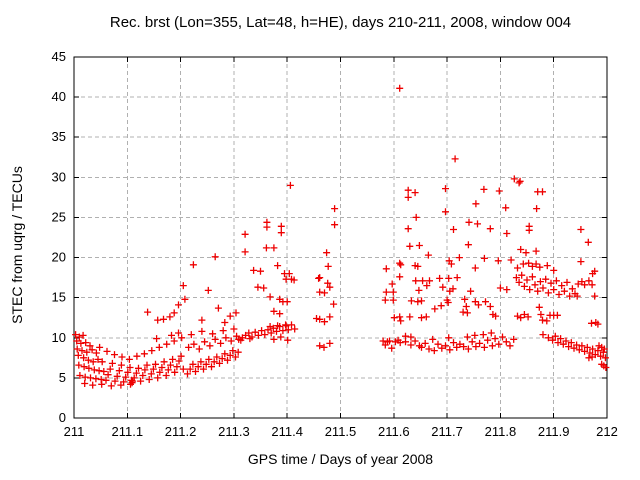 This screenshot has height=480, width=640. I want to click on svg-text: 211.1, so click(128, 431).